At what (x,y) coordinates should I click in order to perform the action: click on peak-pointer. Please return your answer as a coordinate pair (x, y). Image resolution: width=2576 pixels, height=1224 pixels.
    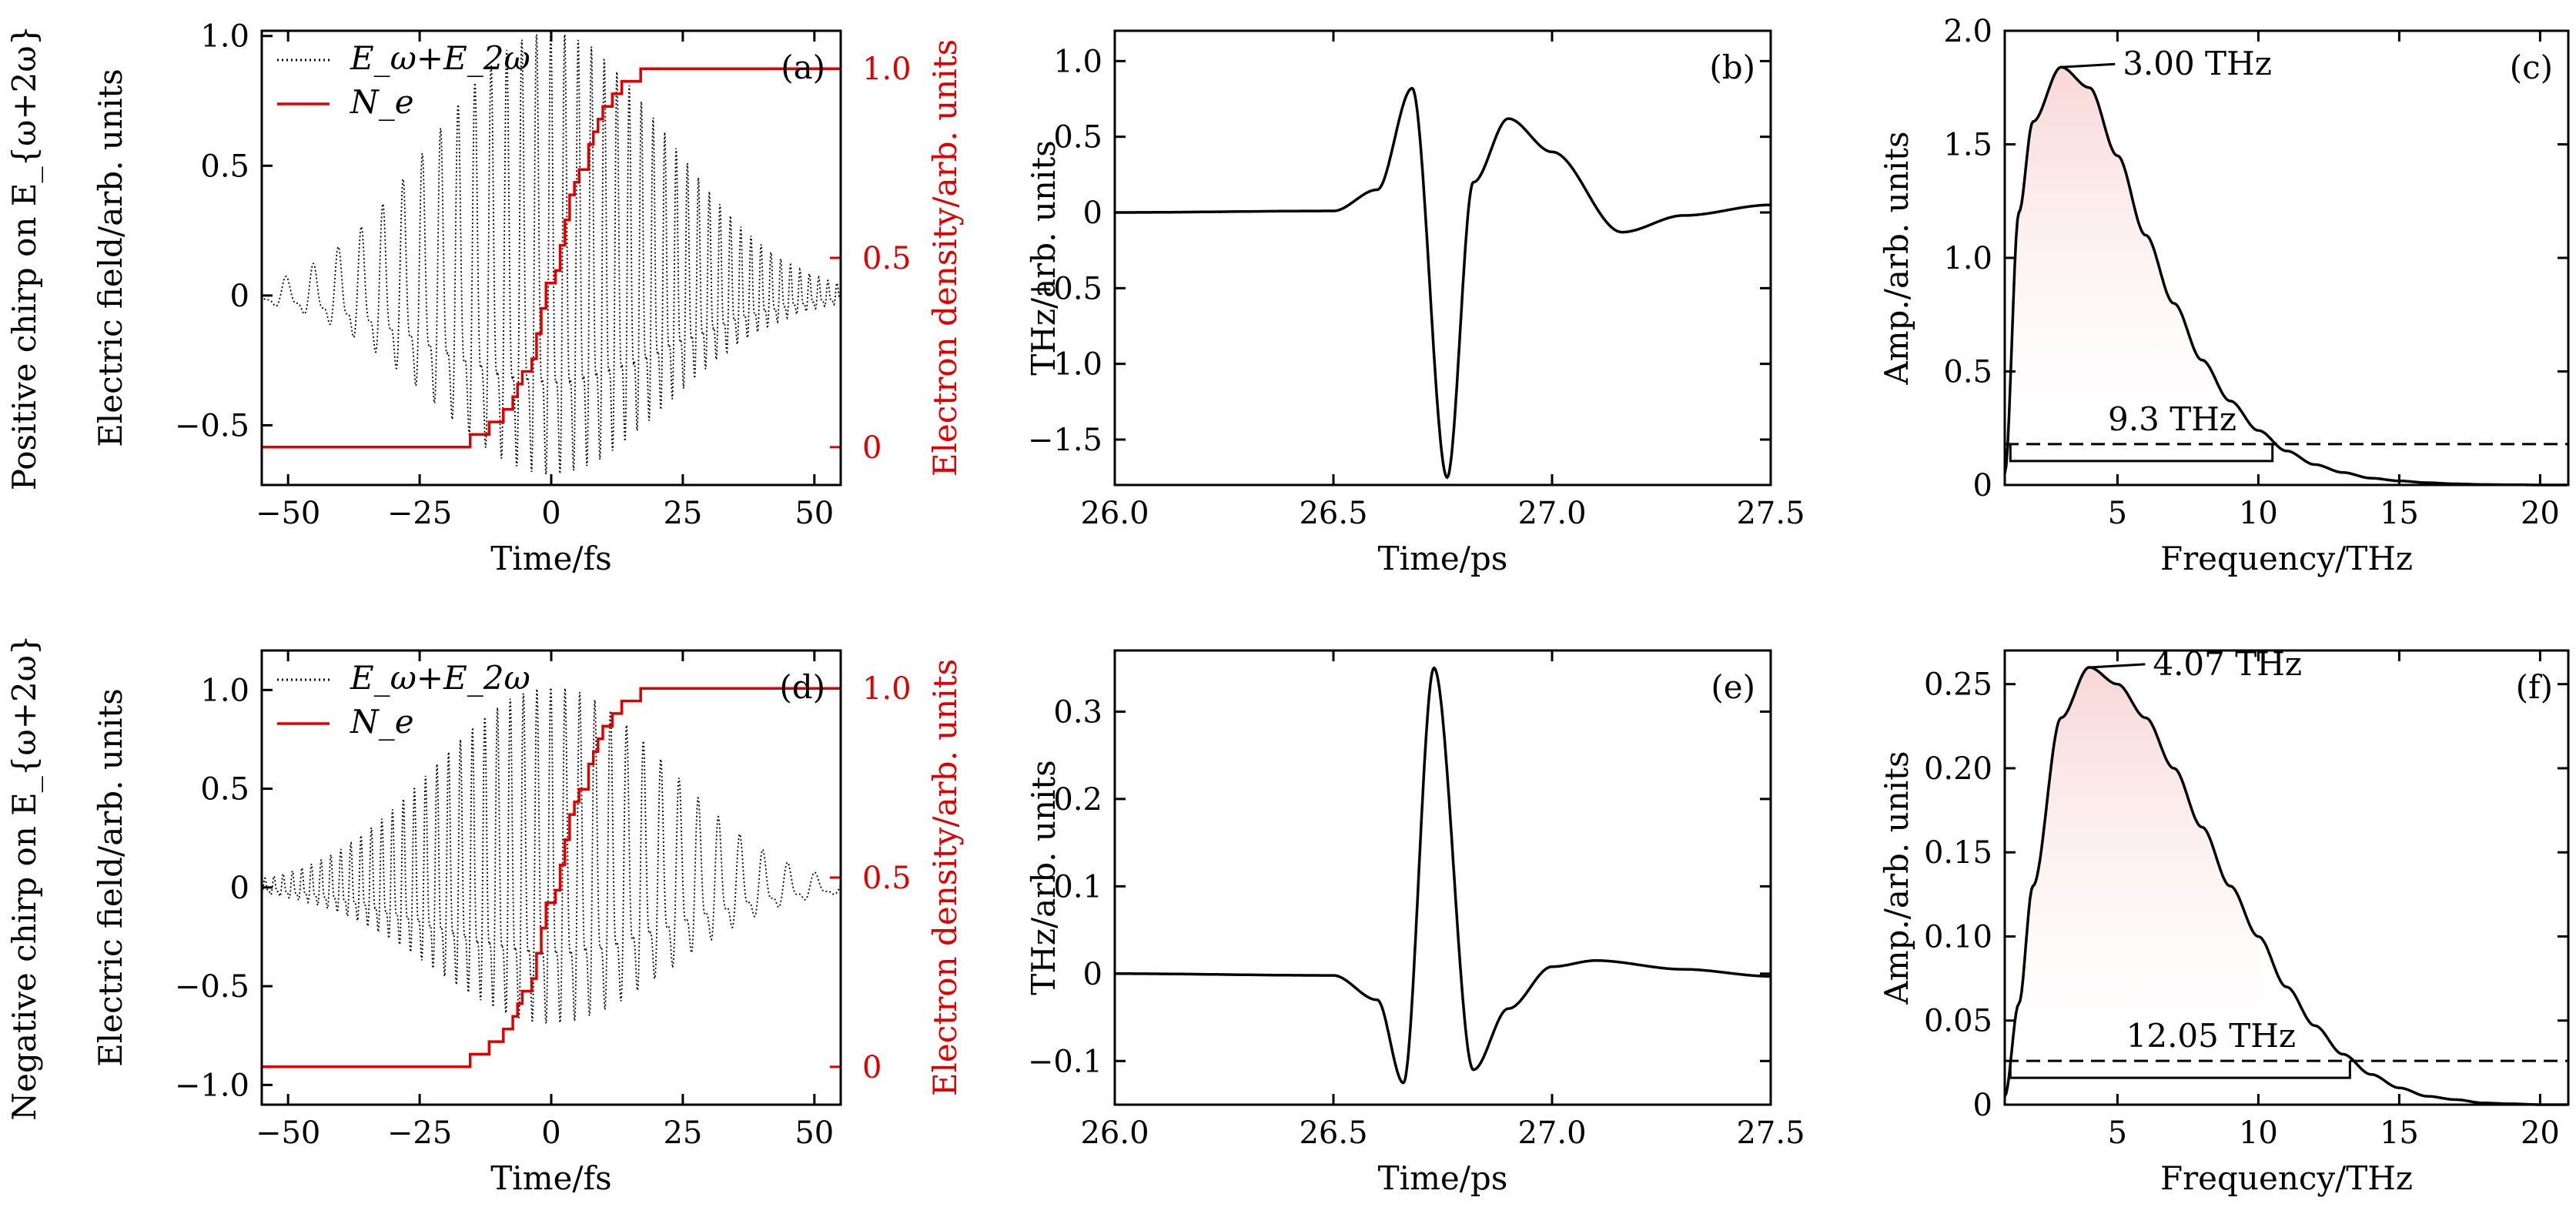
    Looking at the image, I should click on (2119, 666).